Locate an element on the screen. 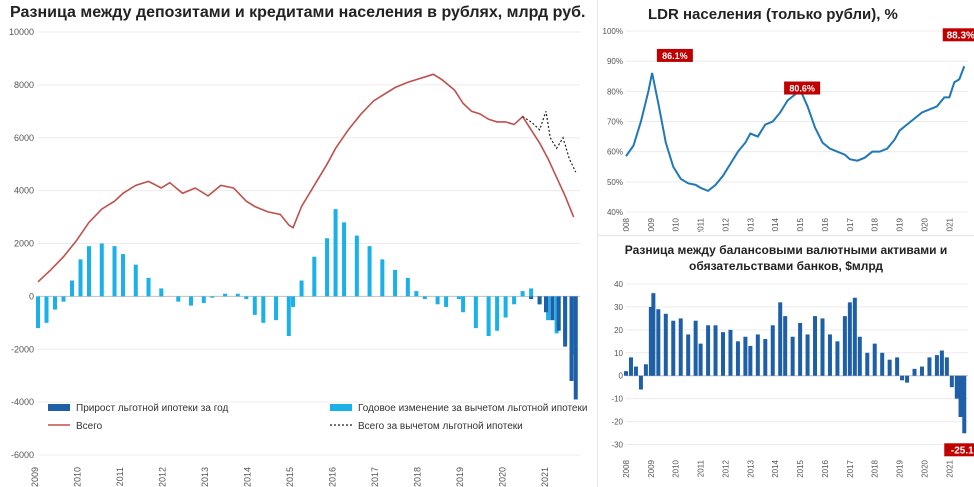  chart2-label: 80.6% is located at coordinates (802, 89).